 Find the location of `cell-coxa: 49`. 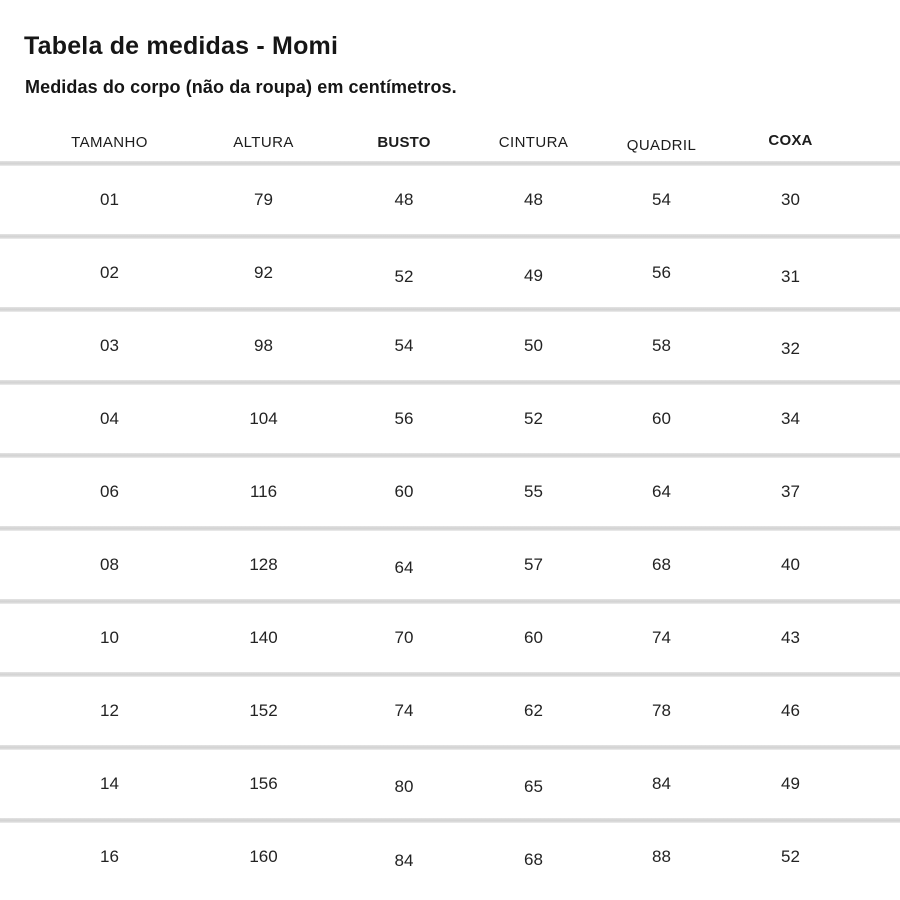

cell-coxa: 49 is located at coordinates (790, 783).